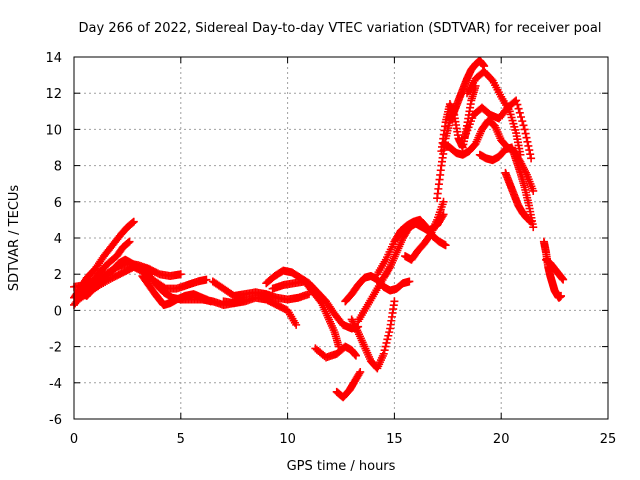  What do you see at coordinates (58, 275) in the screenshot?
I see `y-tick-label: 2` at bounding box center [58, 275].